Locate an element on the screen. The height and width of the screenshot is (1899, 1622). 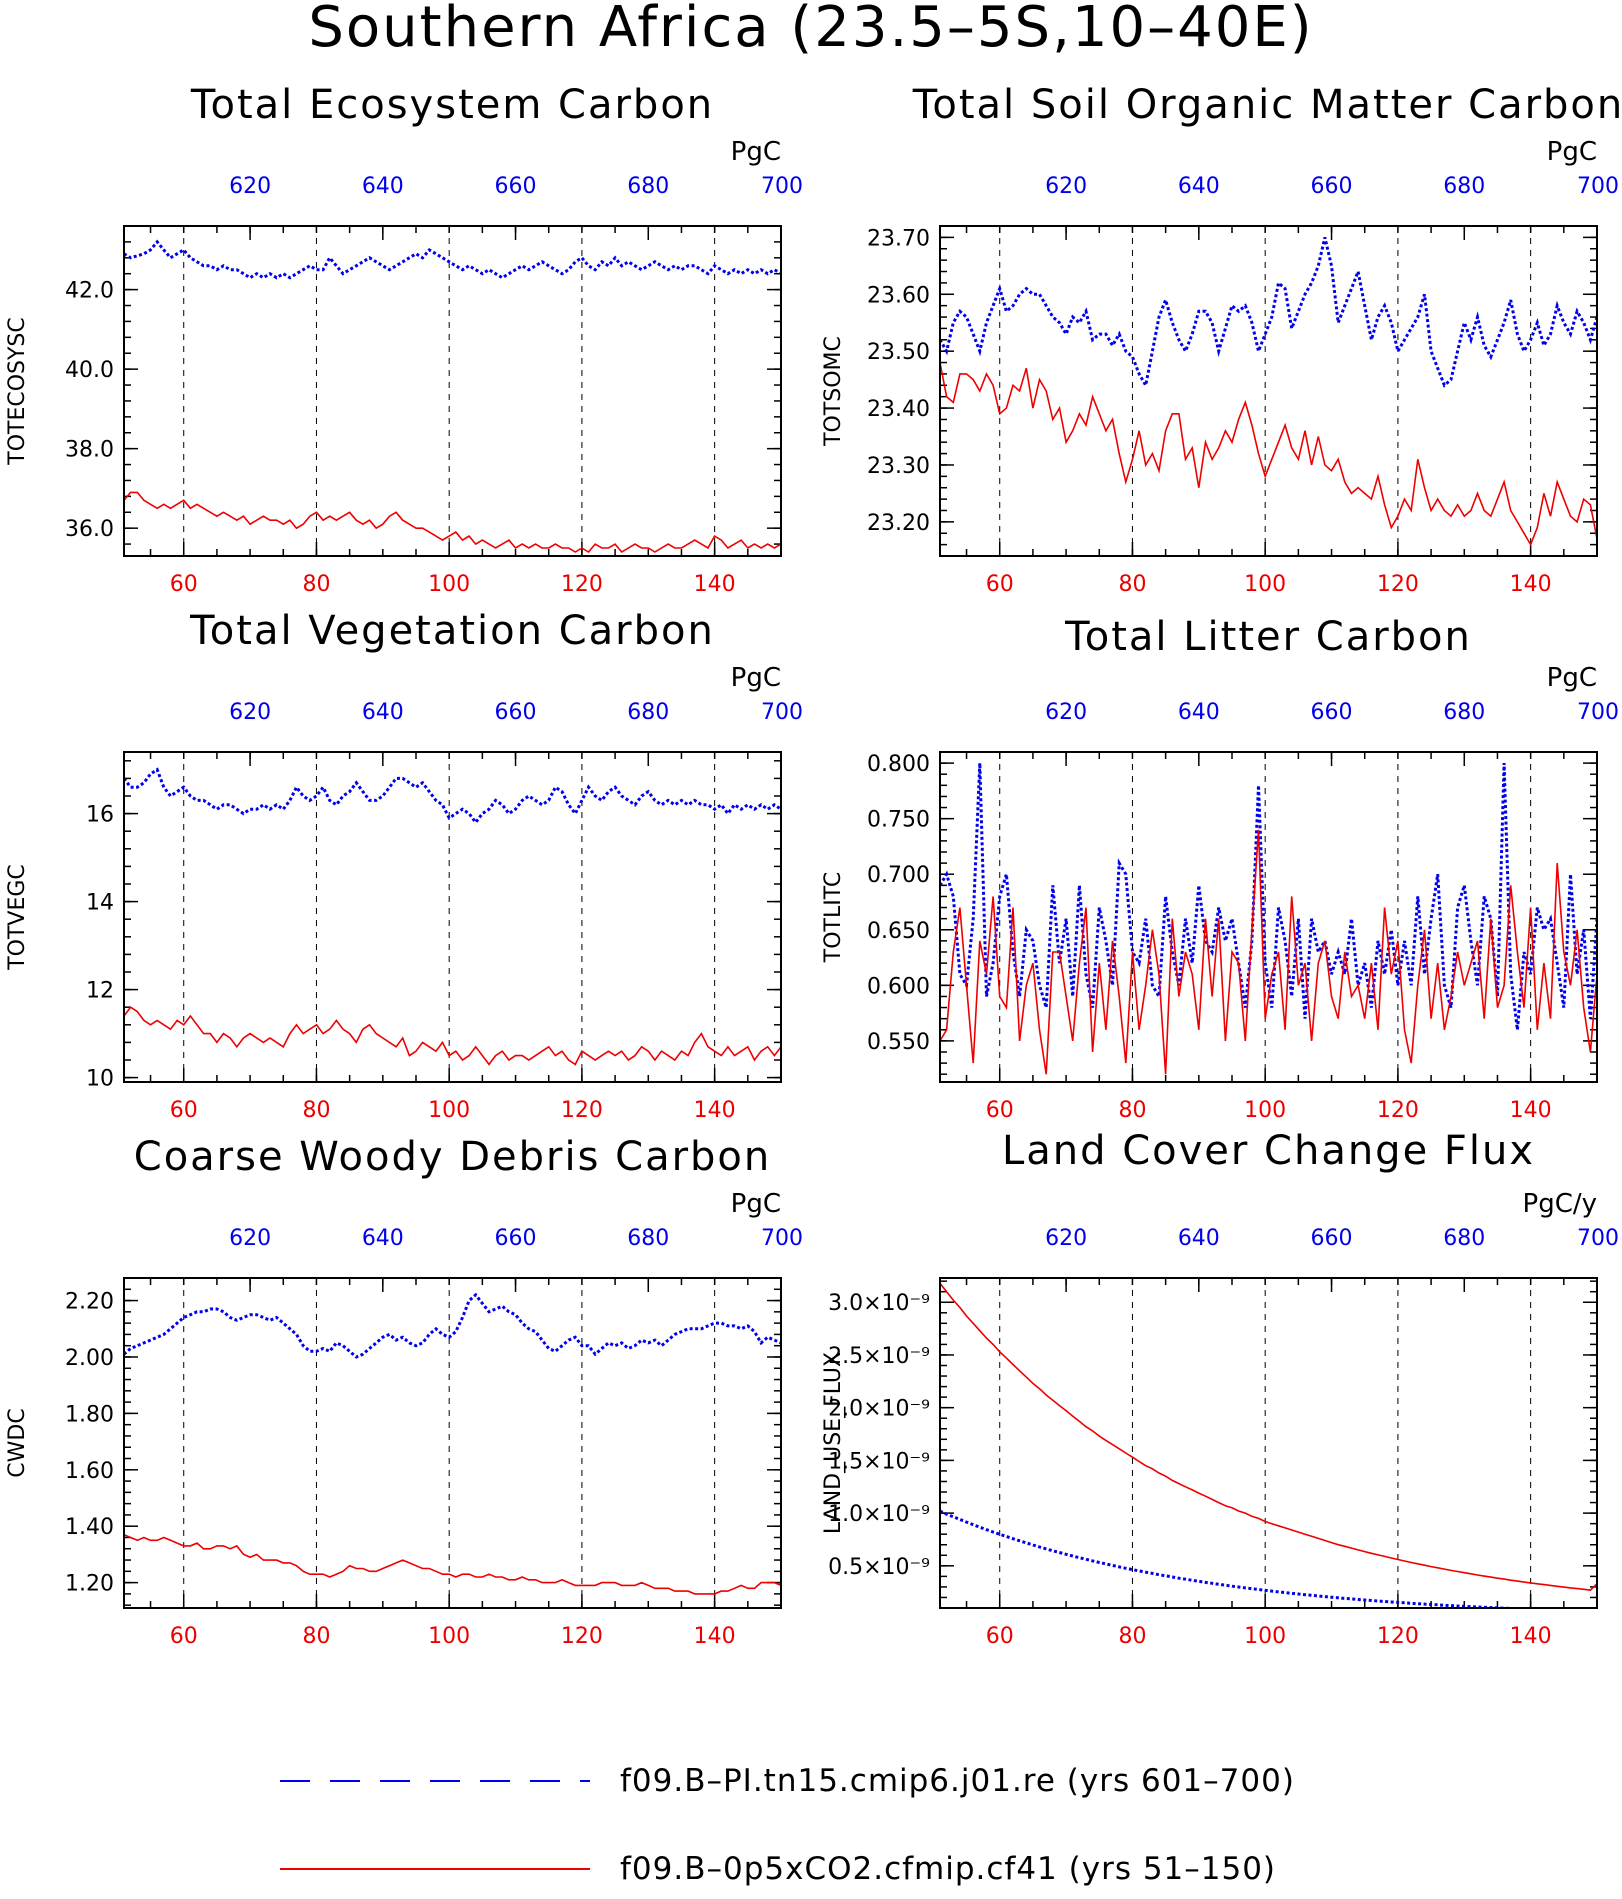
y-tick-label: 0.5×10⁻⁹ is located at coordinates (879, 1567).